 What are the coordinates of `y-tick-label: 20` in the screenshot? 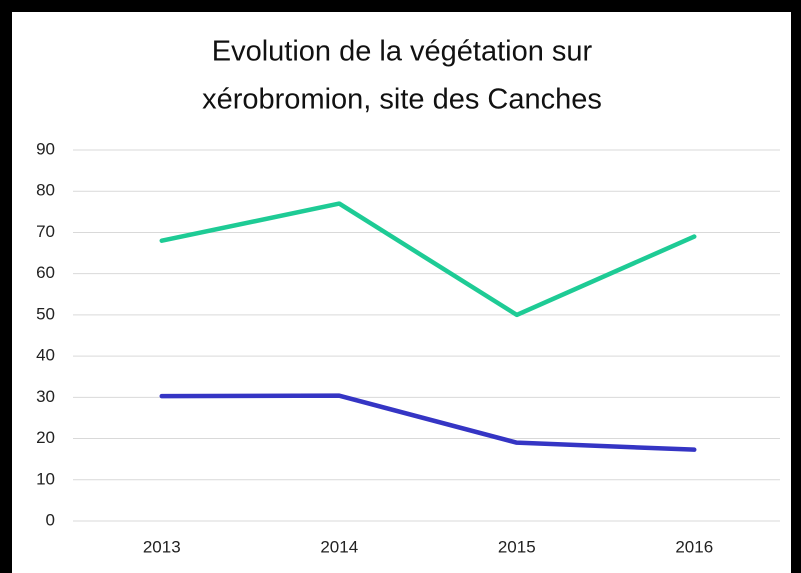 It's located at (45, 437).